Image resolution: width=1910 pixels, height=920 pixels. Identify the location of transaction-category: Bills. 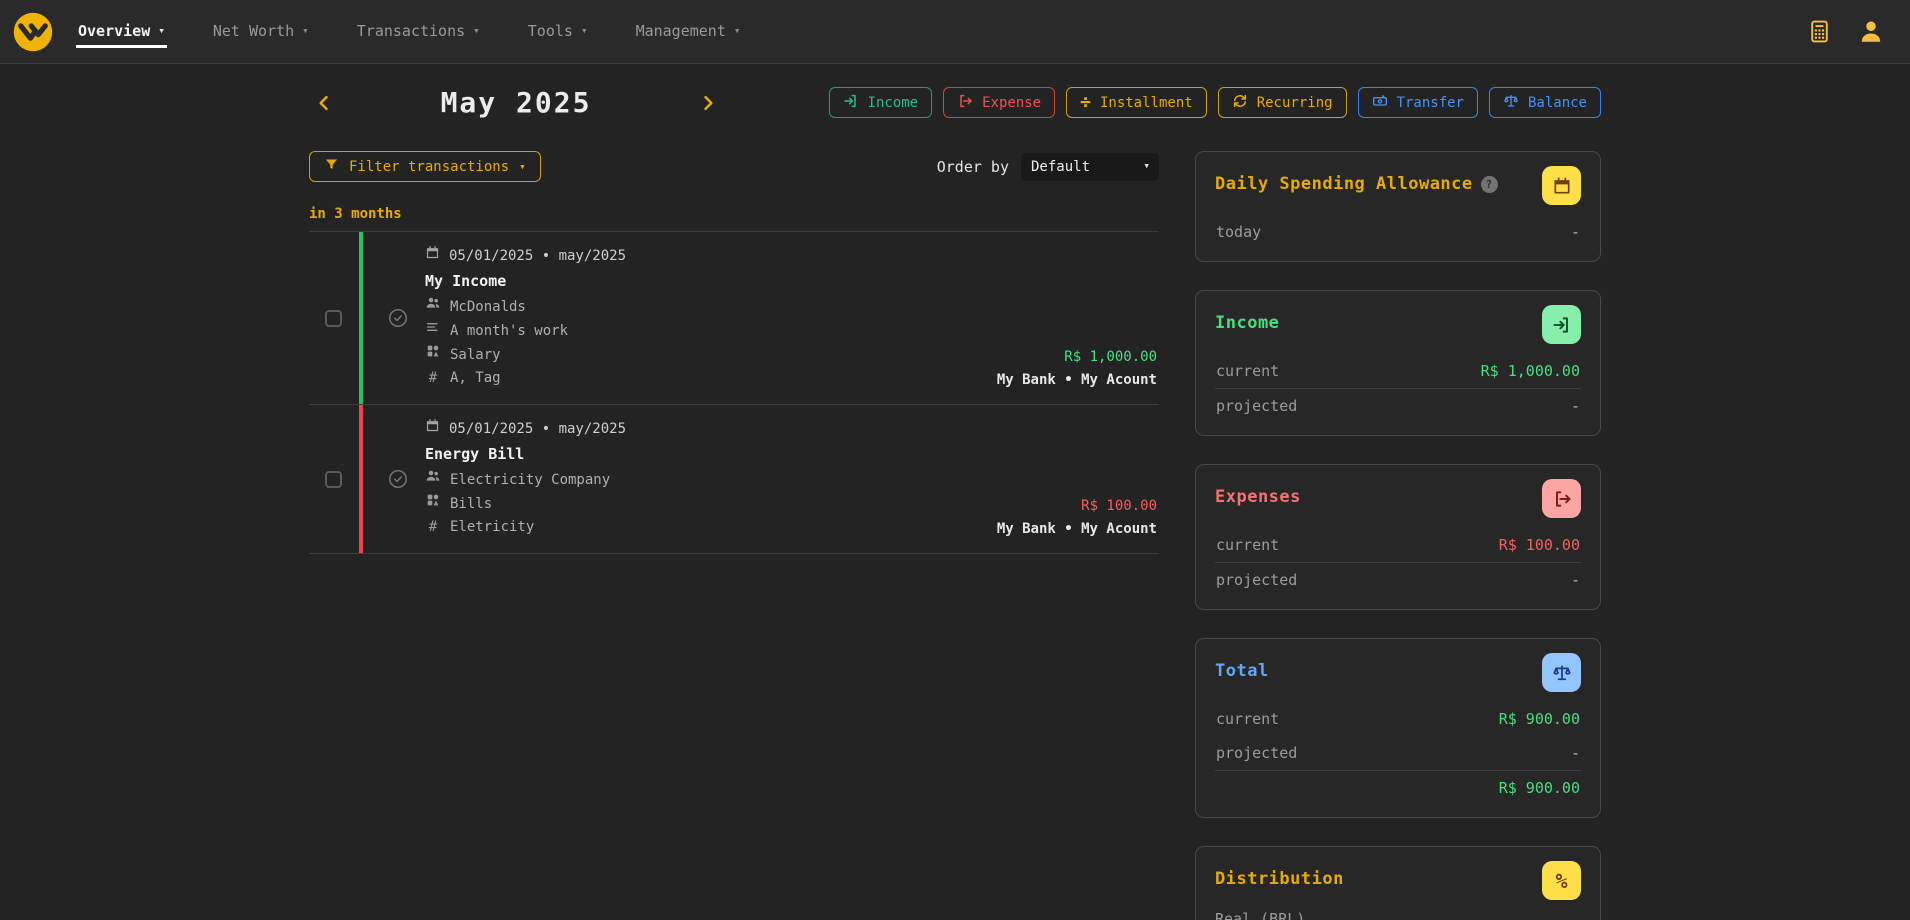
(471, 503).